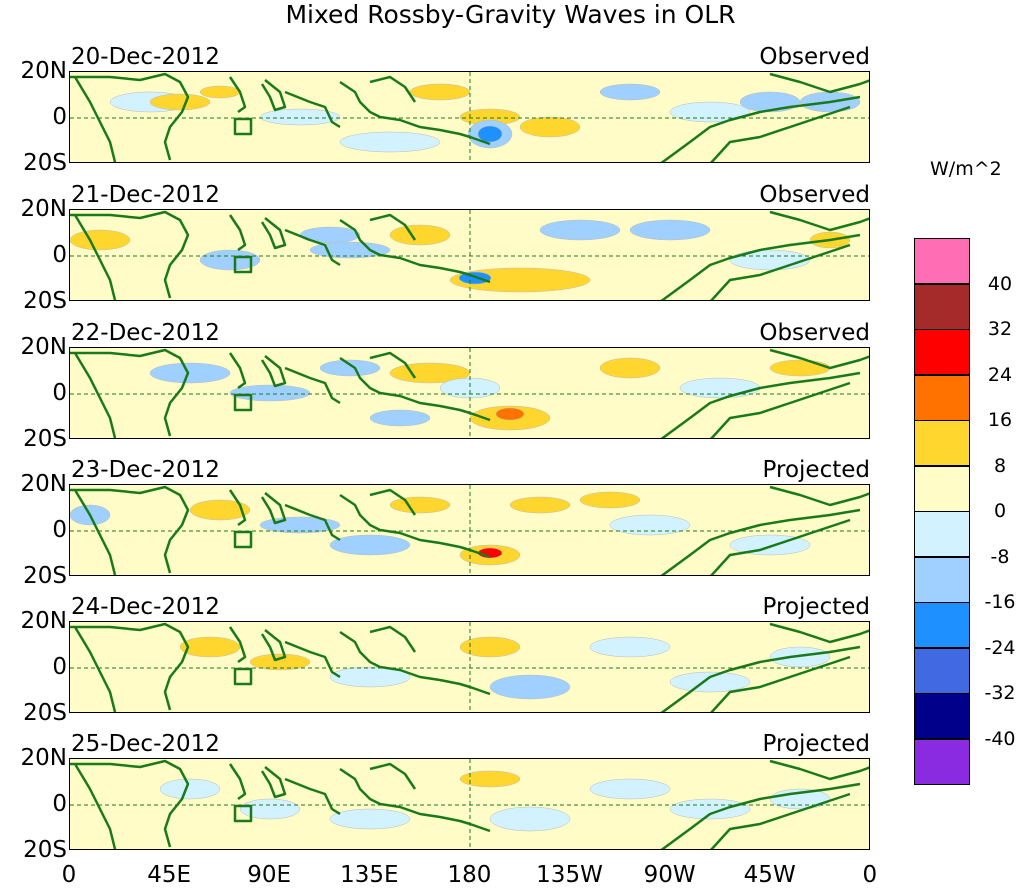  I want to click on lon-label: 90W, so click(669, 875).